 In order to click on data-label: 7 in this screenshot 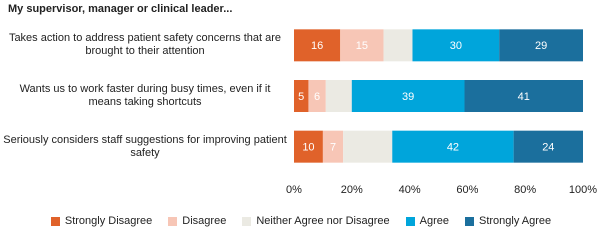, I will do `click(333, 148)`.